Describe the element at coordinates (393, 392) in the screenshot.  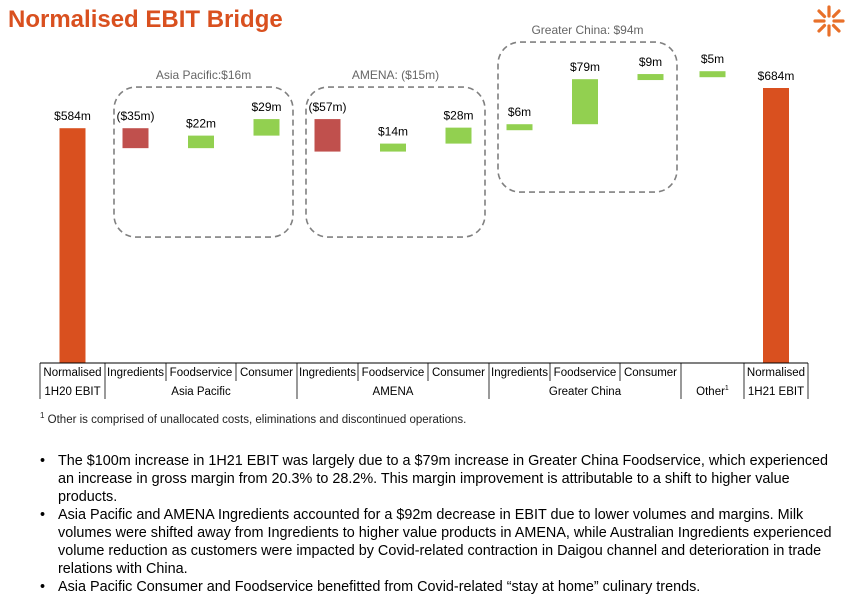
I see `group-axis-label: AMENA` at that location.